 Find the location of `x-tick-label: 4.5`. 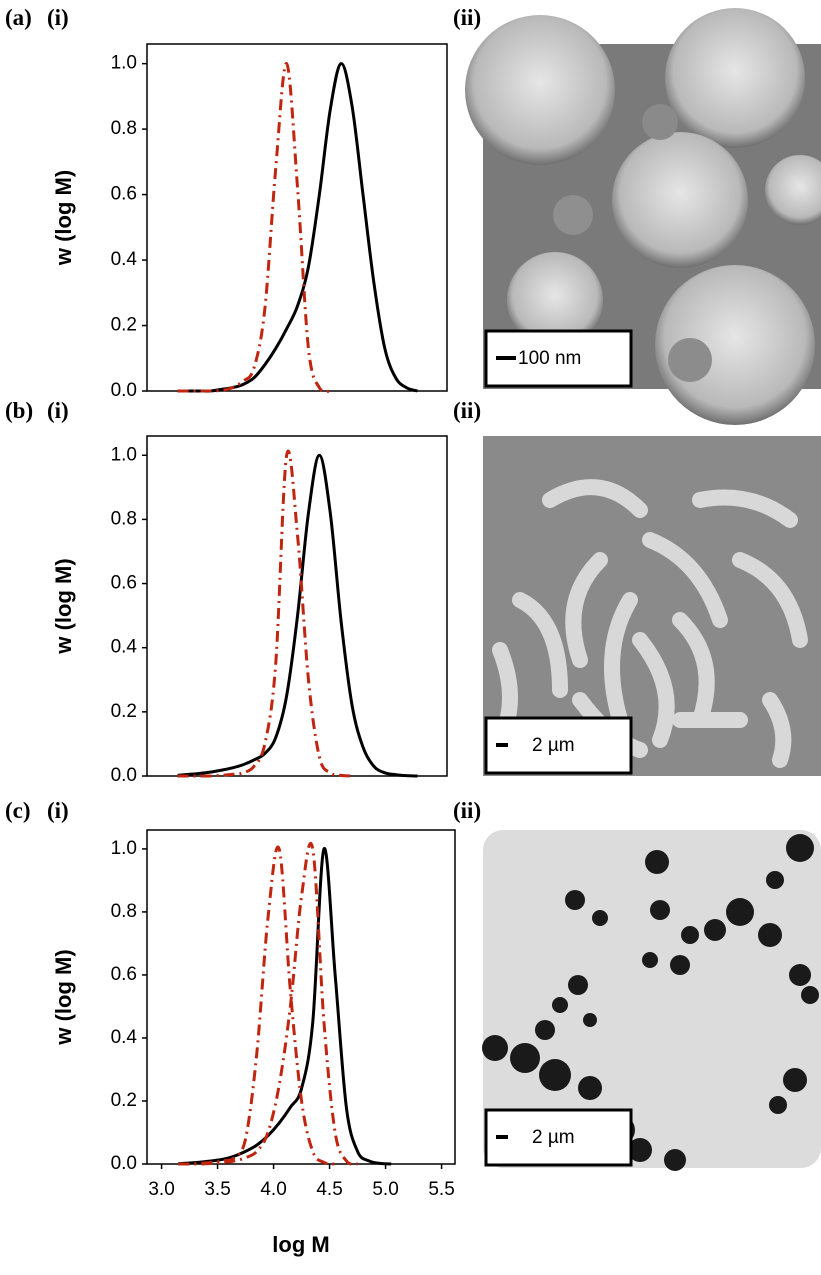

x-tick-label: 4.5 is located at coordinates (329, 1189).